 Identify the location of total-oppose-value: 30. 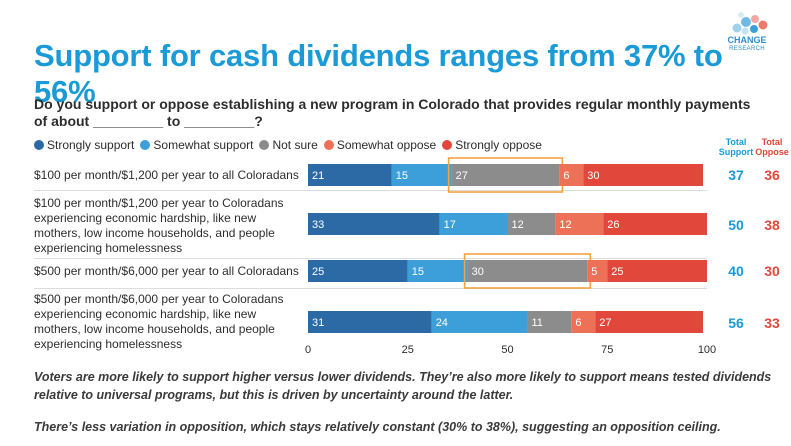
(772, 271).